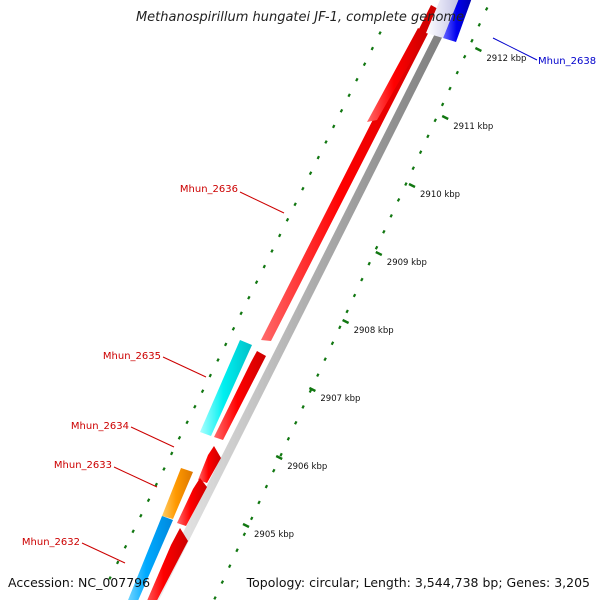 This screenshot has height=600, width=600. What do you see at coordinates (132, 356) in the screenshot?
I see `gene-label: Mhun_2635` at bounding box center [132, 356].